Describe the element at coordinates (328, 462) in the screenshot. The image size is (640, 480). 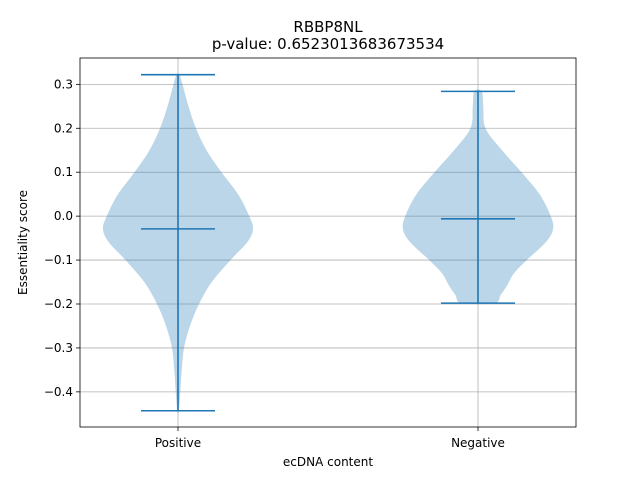
I see `x-axis-label: ecDNA content` at that location.